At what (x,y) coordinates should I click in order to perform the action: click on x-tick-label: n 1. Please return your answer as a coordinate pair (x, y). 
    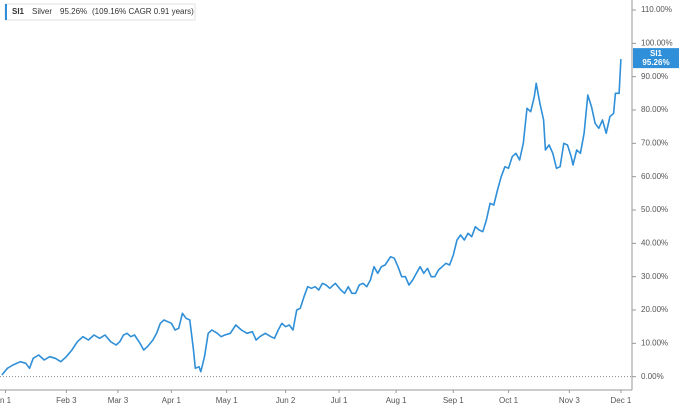
    Looking at the image, I should click on (6, 400).